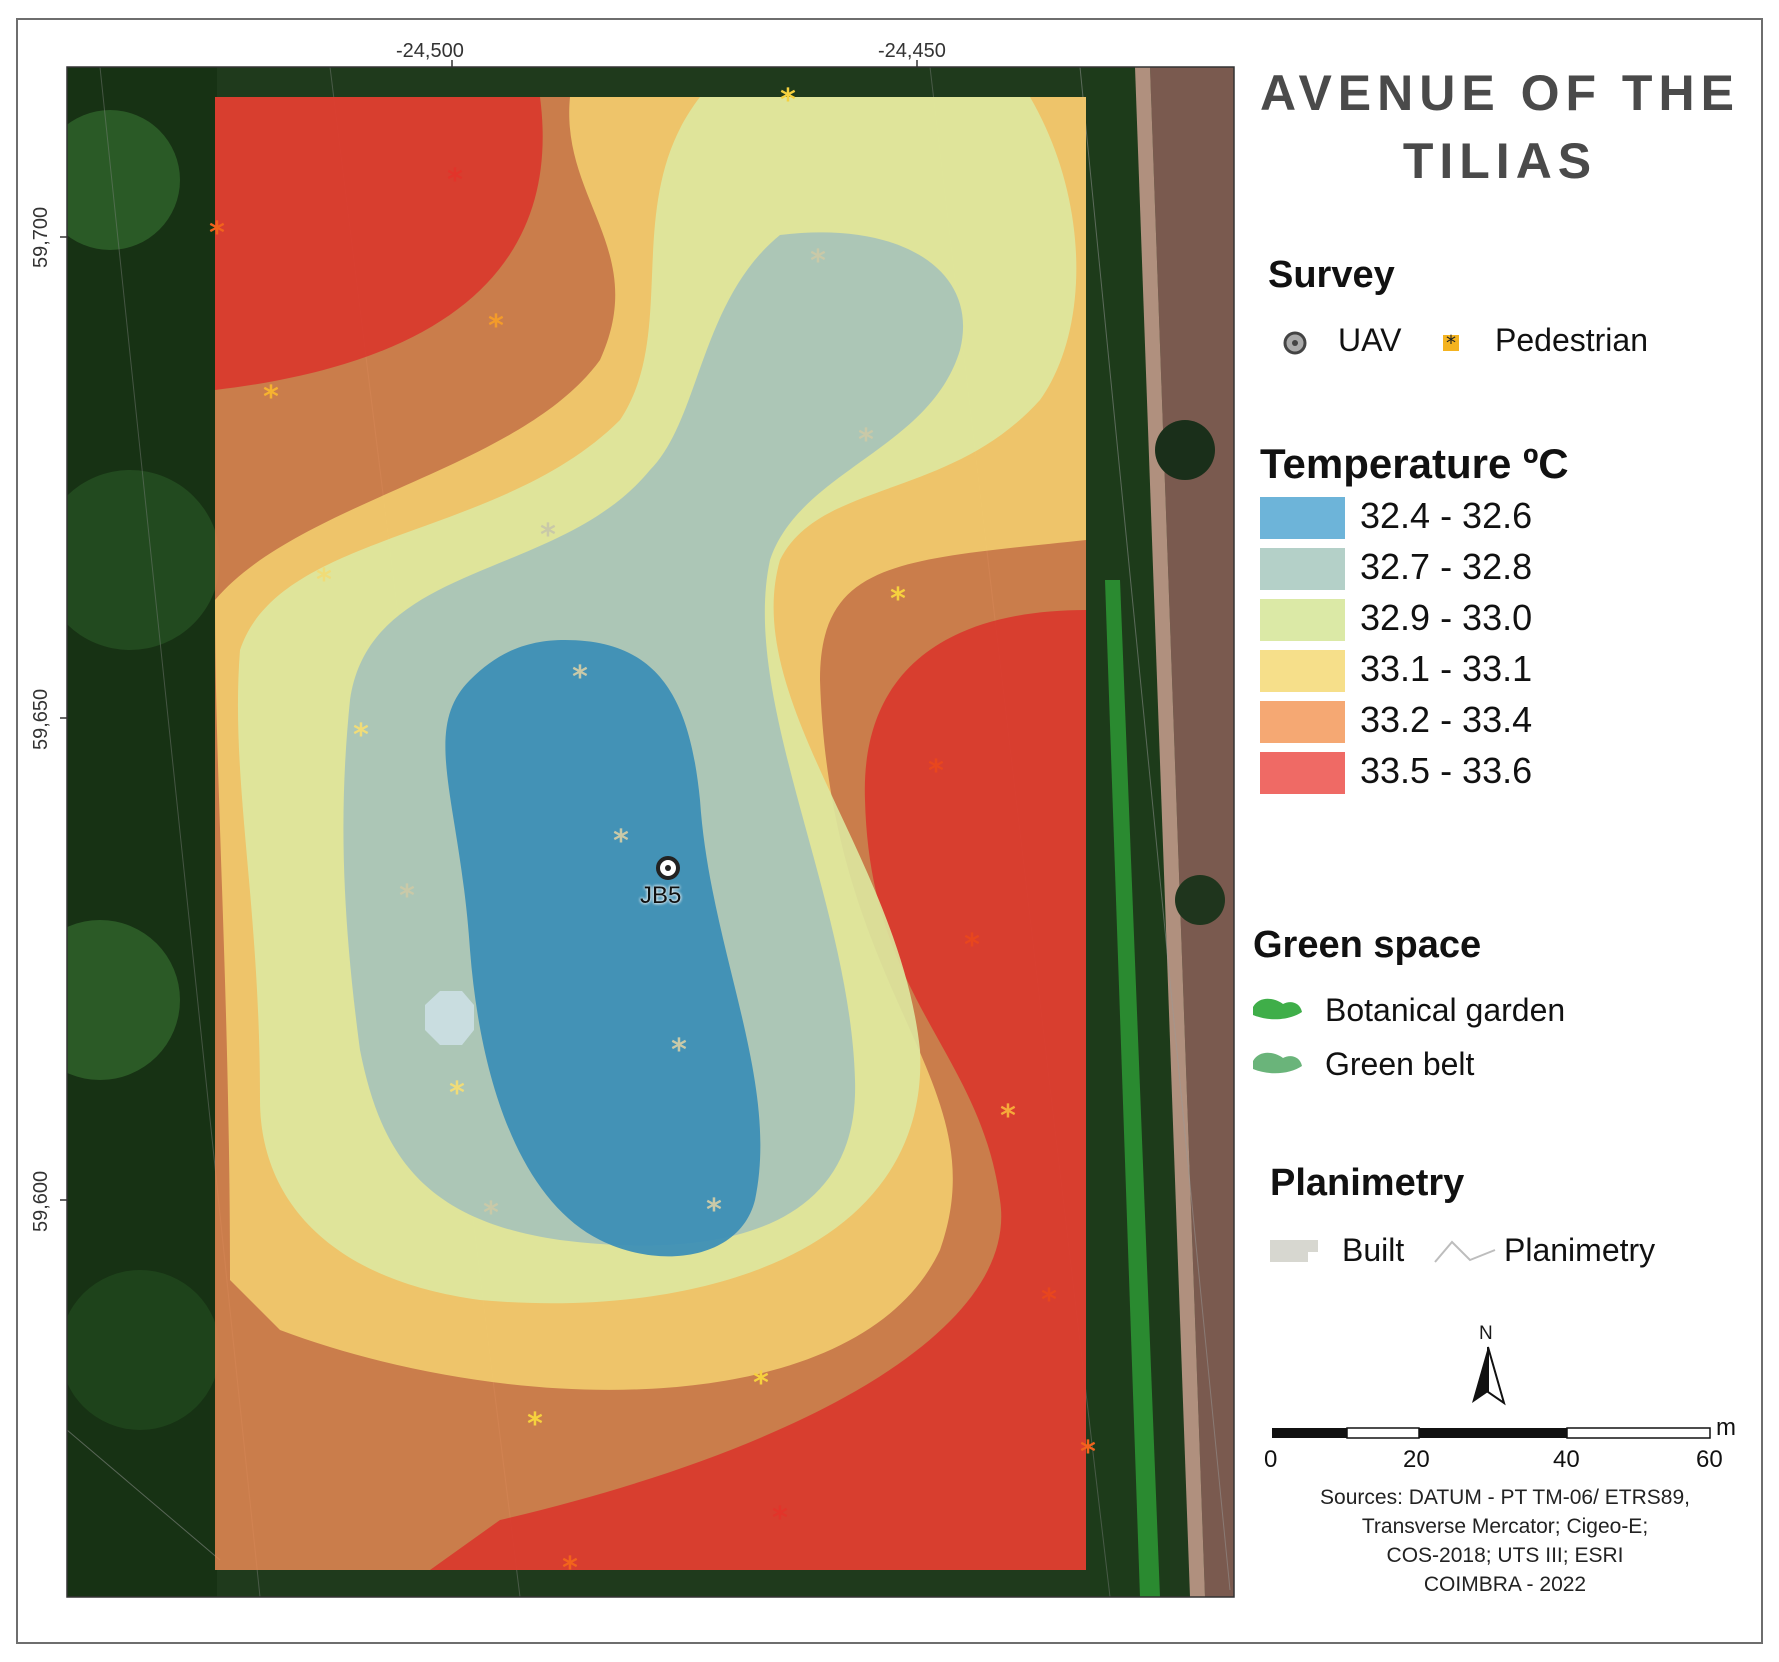 The height and width of the screenshot is (1662, 1779). What do you see at coordinates (1446, 566) in the screenshot?
I see `temperature-class-label: 32.7 - 32.8` at bounding box center [1446, 566].